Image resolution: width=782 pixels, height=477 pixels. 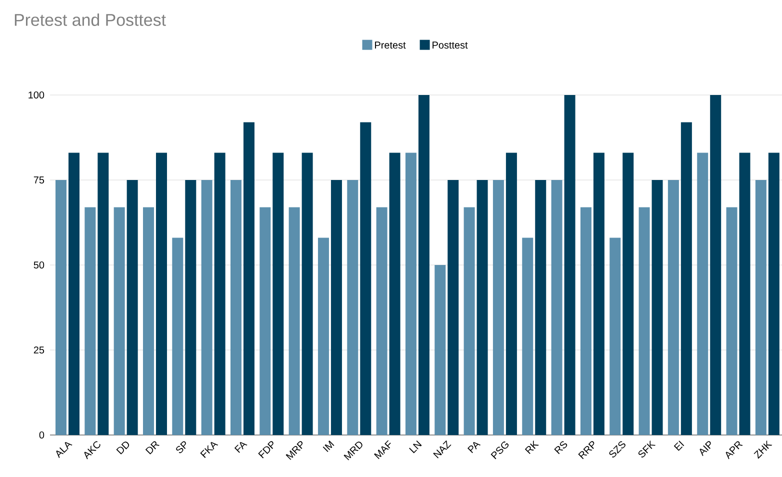 I want to click on y-tick-label: 75, so click(x=39, y=180).